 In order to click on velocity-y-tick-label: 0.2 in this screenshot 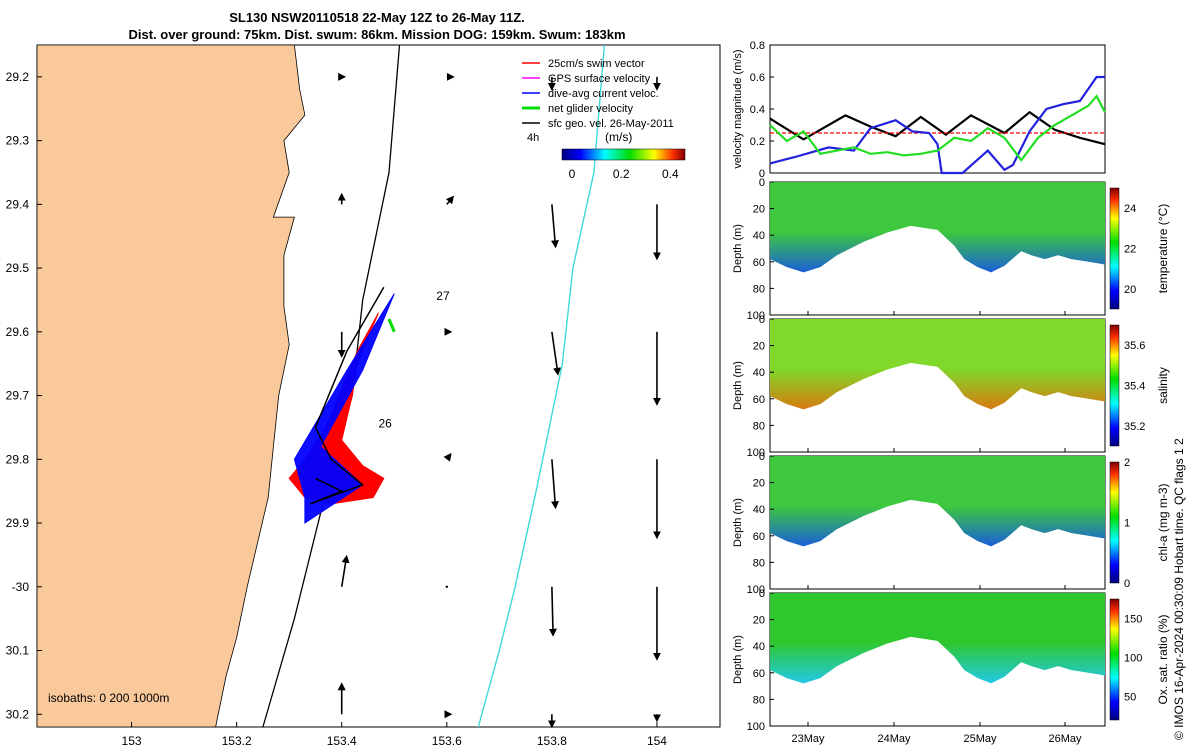, I will do `click(757, 142)`.